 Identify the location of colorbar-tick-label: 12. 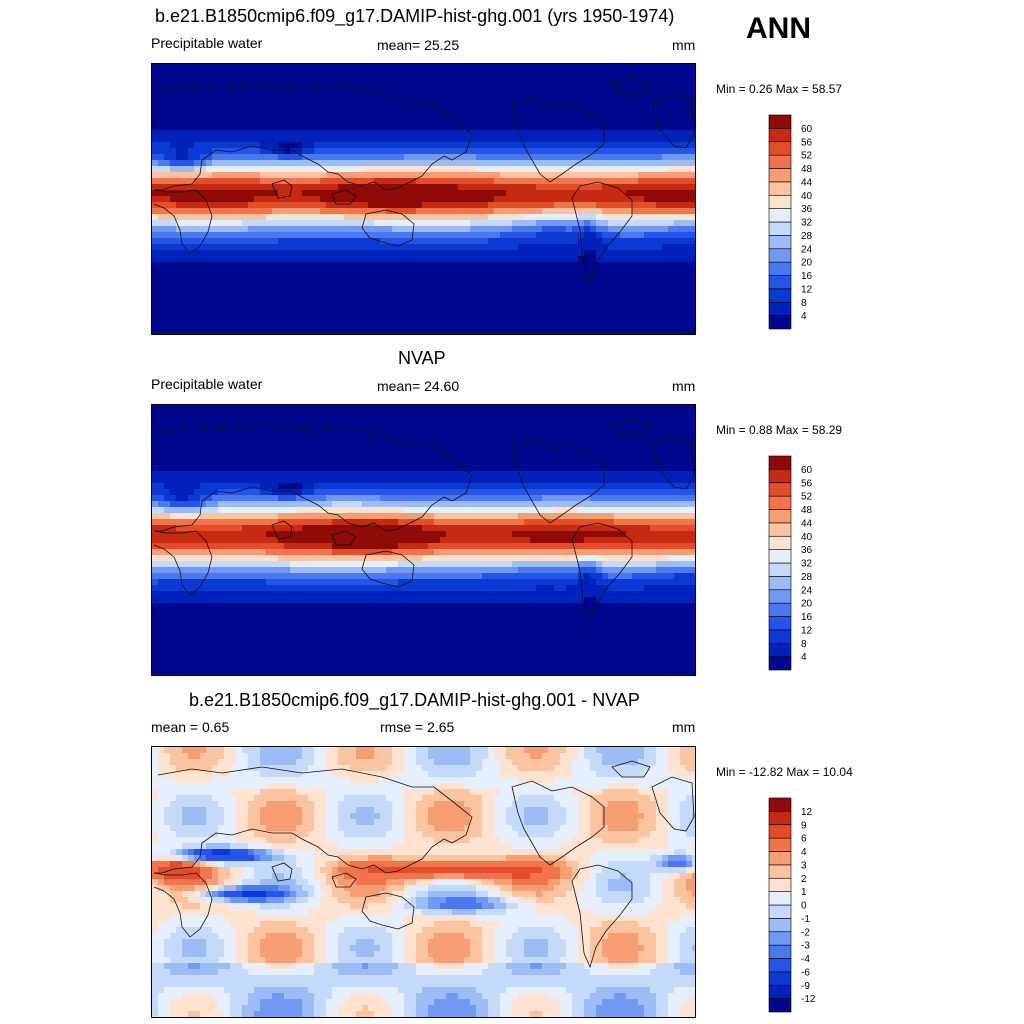
(807, 289).